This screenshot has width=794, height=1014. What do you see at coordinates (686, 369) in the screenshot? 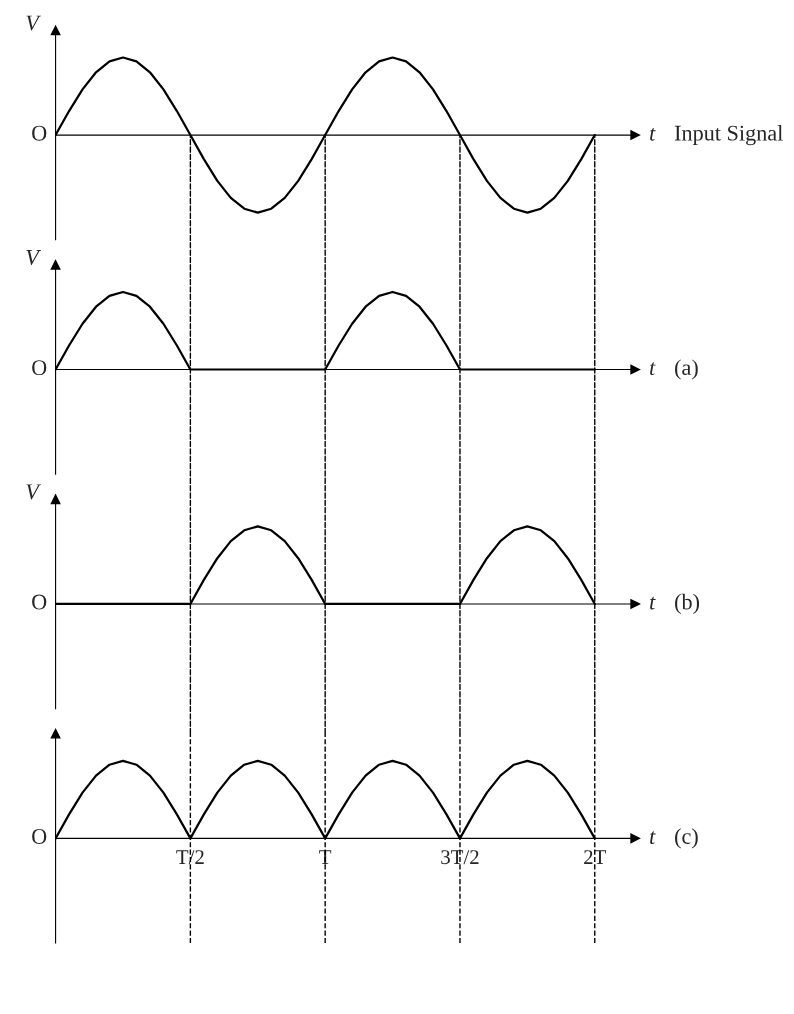
I see `text: (a)` at bounding box center [686, 369].